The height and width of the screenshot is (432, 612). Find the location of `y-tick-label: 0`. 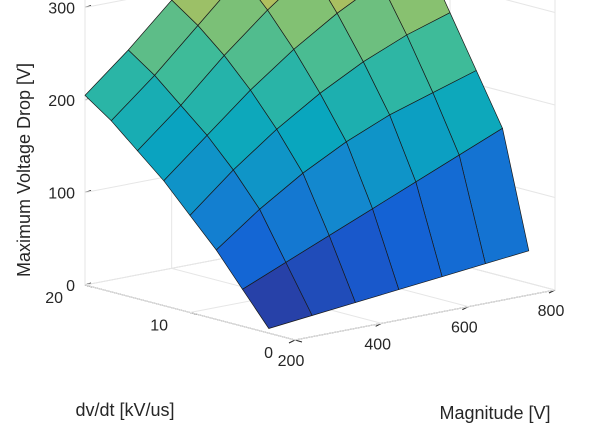

y-tick-label: 0 is located at coordinates (268, 353).